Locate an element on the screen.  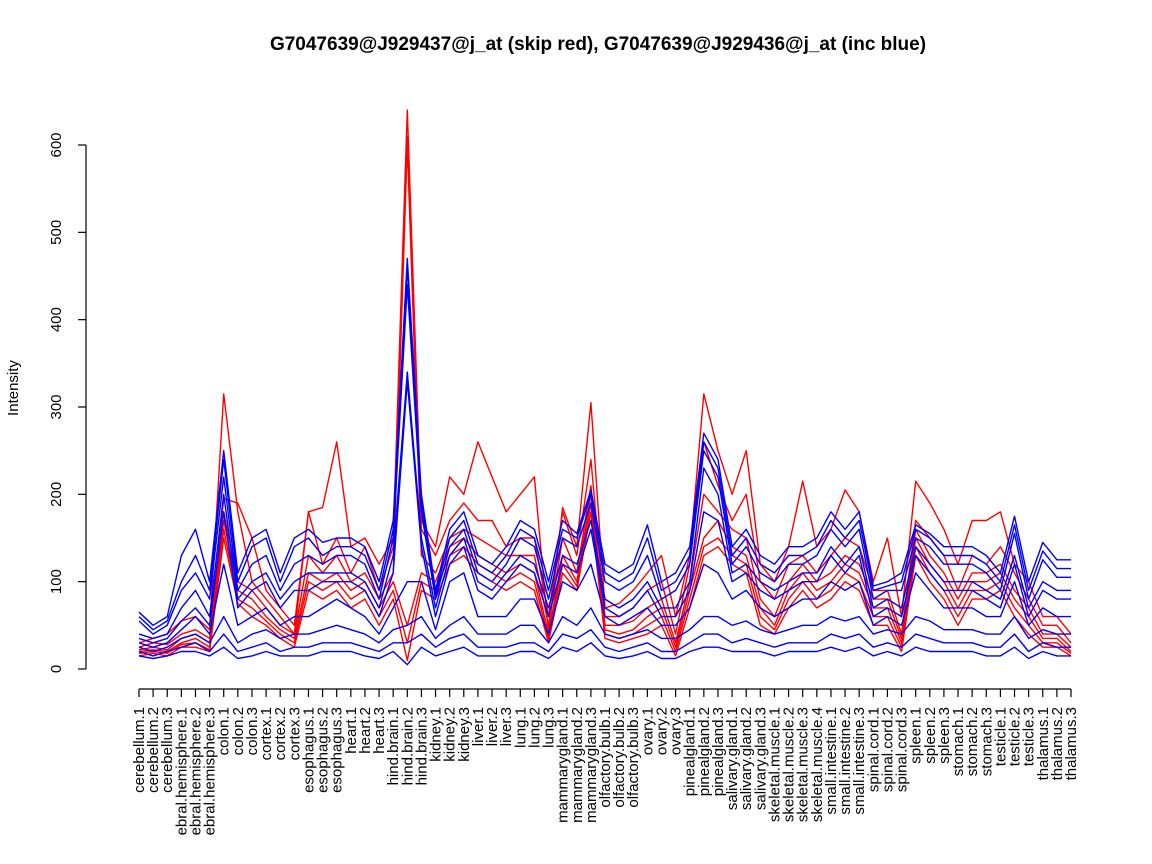
x-tick-label: thalamus.3 is located at coordinates (1071, 743).